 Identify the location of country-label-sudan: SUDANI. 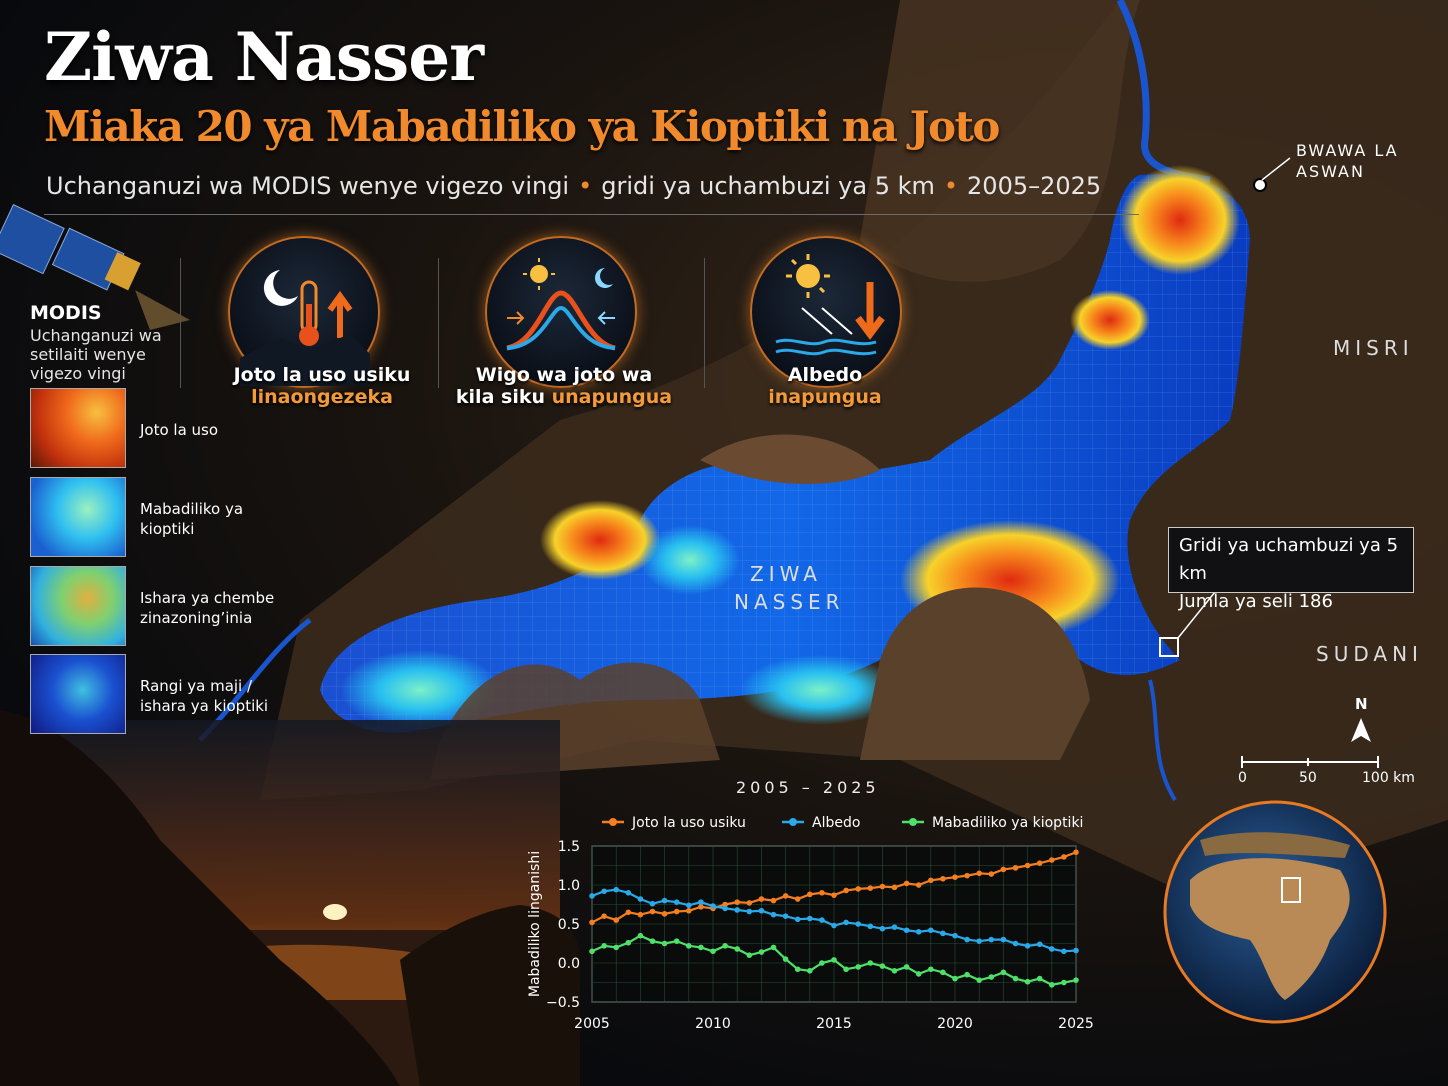
(1369, 654).